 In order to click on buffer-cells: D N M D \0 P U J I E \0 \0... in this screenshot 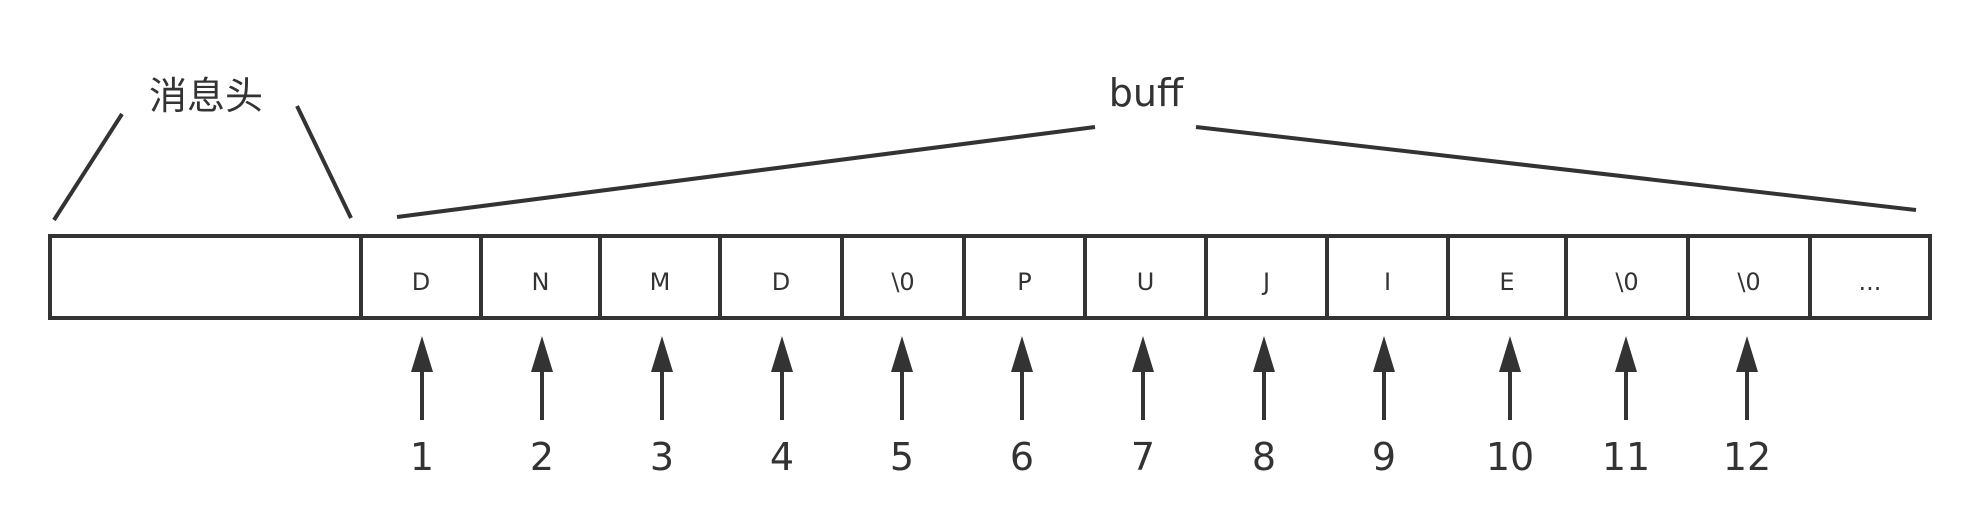, I will do `click(1145, 277)`.